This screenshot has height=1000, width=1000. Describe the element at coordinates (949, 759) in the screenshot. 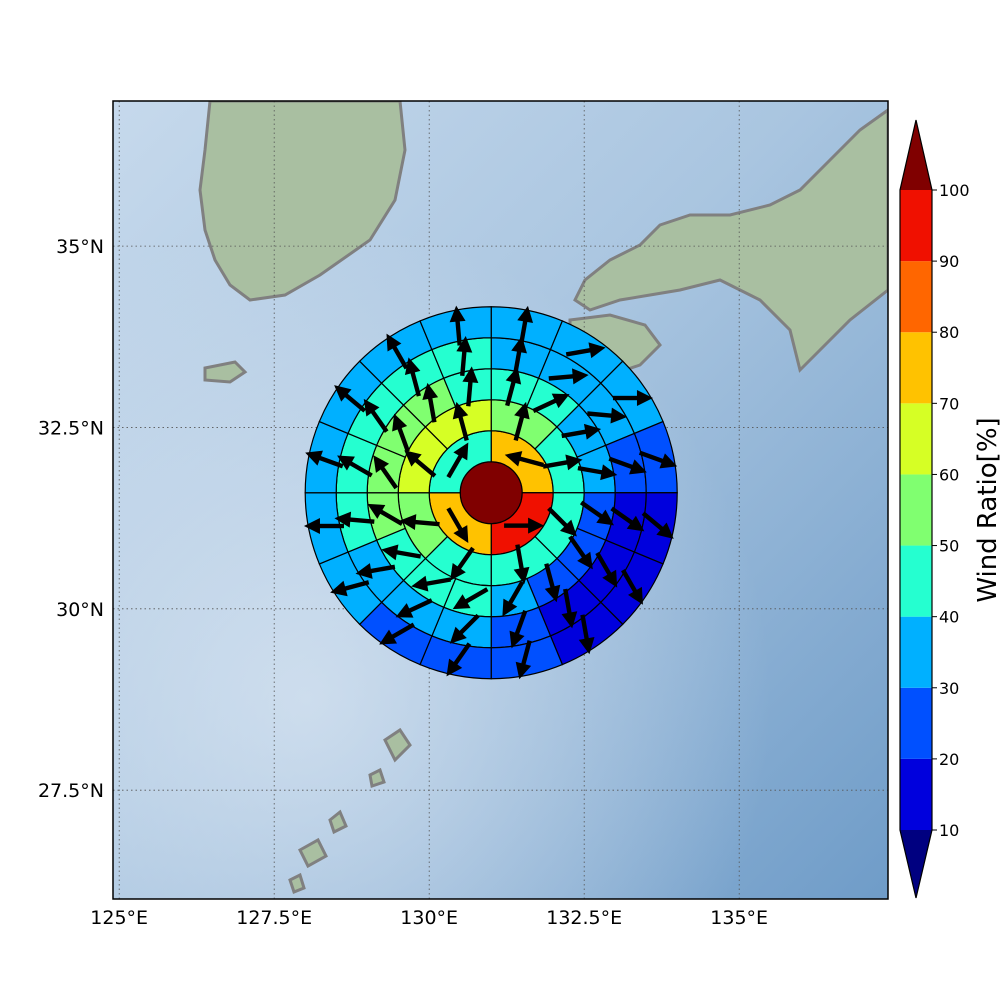

I see `colorbar-tick-label: 20` at that location.